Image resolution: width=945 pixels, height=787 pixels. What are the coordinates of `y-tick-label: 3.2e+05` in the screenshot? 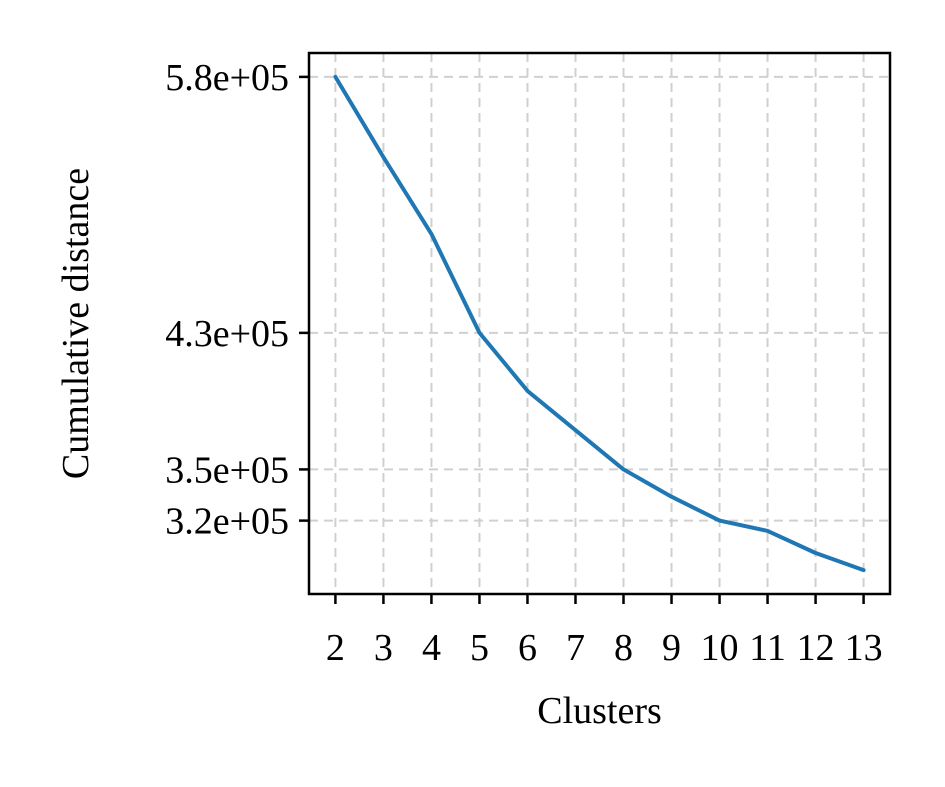 It's located at (227, 522).